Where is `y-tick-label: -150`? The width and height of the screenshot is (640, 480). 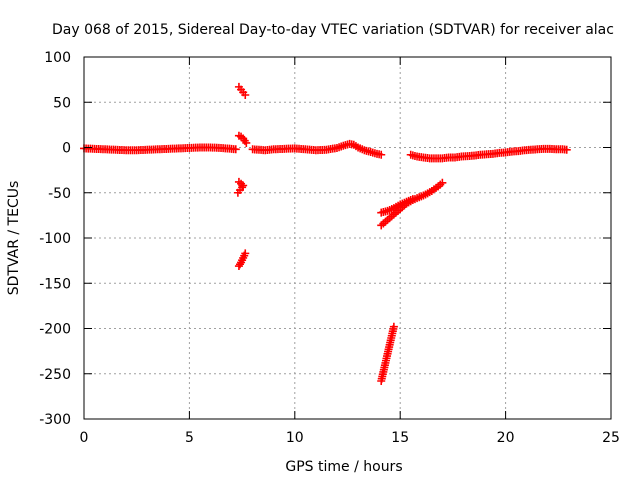 y-tick-label: -150 is located at coordinates (55, 284).